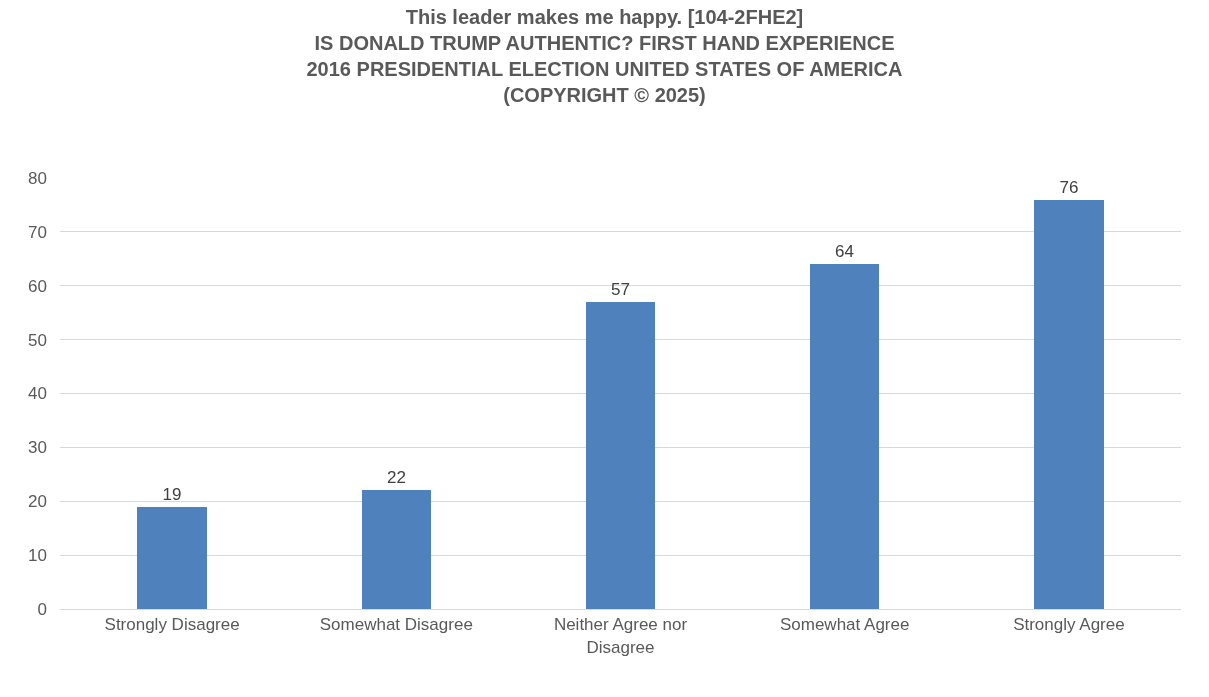 The image size is (1209, 697). What do you see at coordinates (396, 625) in the screenshot?
I see `x-tick-label: Somewhat Disagree` at bounding box center [396, 625].